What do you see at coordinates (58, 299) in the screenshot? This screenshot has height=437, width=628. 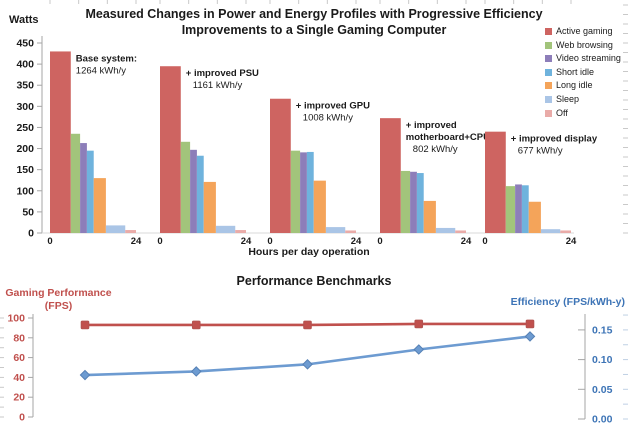 I see `fps-axis-label: Gaming Performance (FPS)` at bounding box center [58, 299].